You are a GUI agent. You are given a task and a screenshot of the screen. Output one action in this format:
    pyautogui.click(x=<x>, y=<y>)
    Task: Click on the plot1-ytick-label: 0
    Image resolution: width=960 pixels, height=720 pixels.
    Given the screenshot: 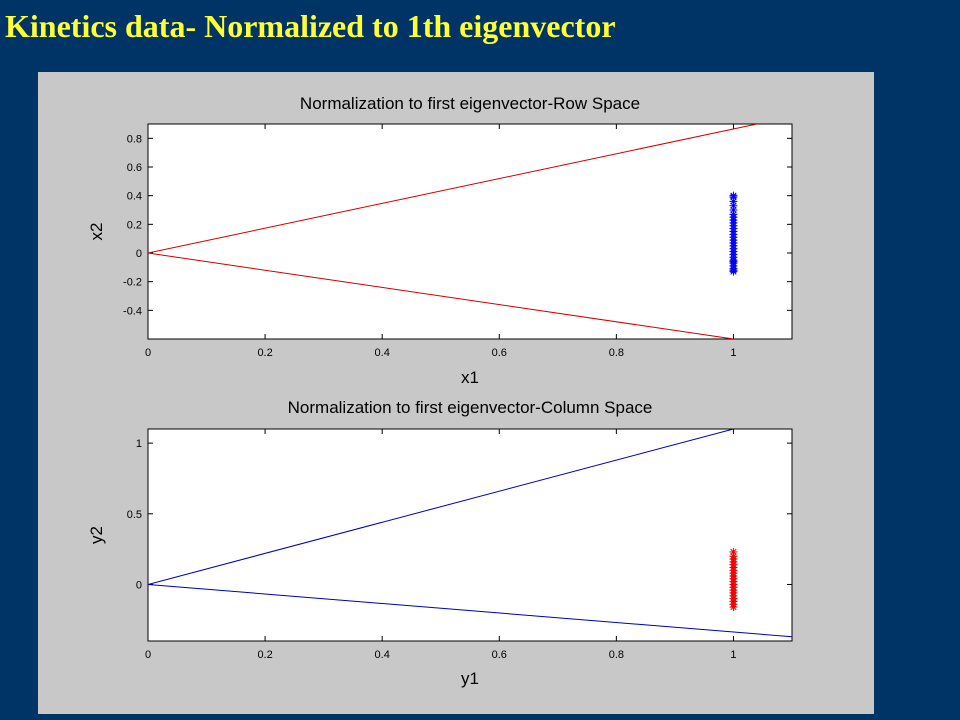 What is the action you would take?
    pyautogui.click(x=139, y=254)
    